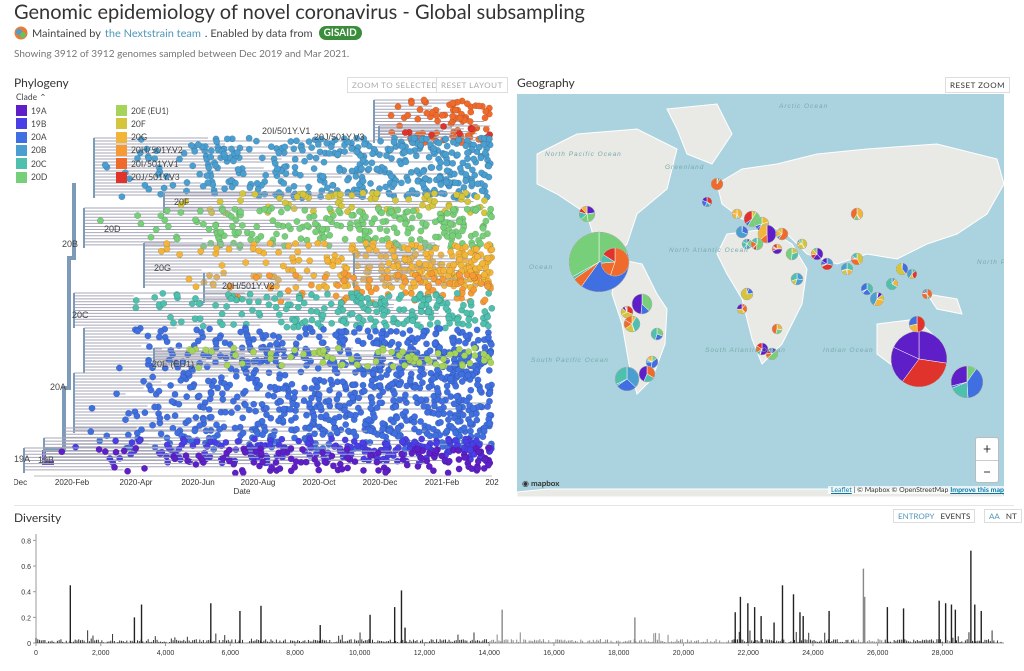 Image resolution: width=1024 pixels, height=671 pixels. I want to click on legend-label: 19A, so click(39, 110).